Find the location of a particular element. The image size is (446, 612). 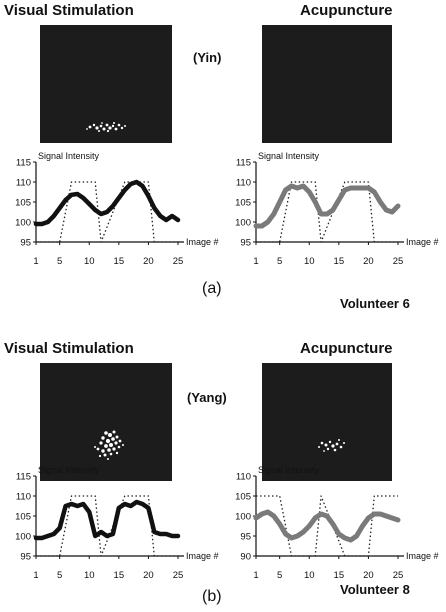

panel-a-visual-title: Visual Stimulation is located at coordinates (69, 10).